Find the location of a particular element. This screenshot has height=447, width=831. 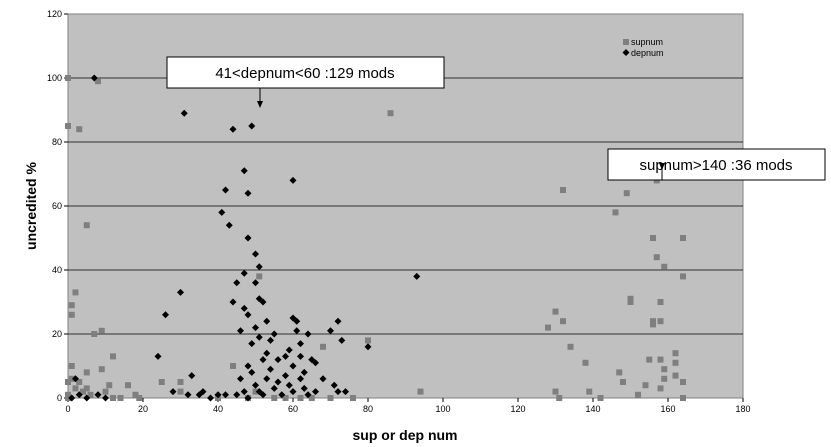

y-tick-label-40: 40 is located at coordinates (57, 270).